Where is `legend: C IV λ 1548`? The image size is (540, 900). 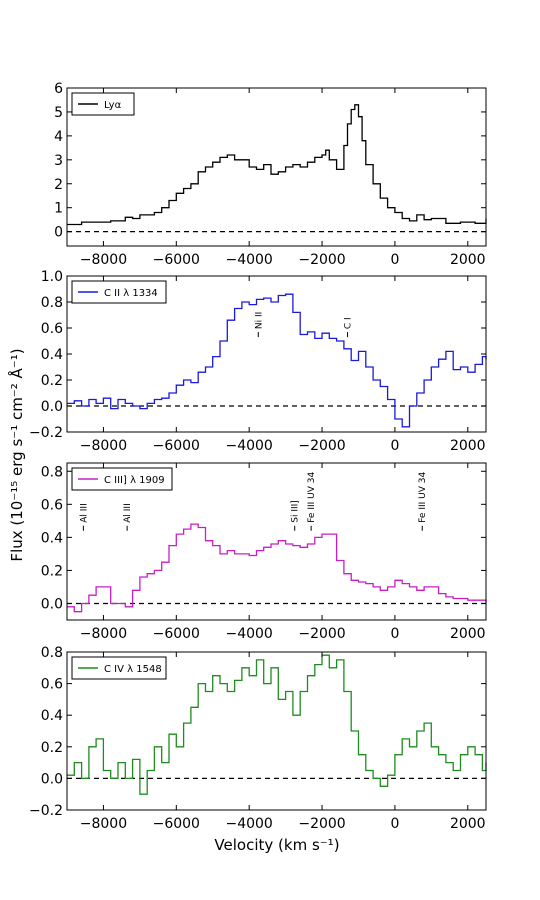
legend: C IV λ 1548 is located at coordinates (119, 668).